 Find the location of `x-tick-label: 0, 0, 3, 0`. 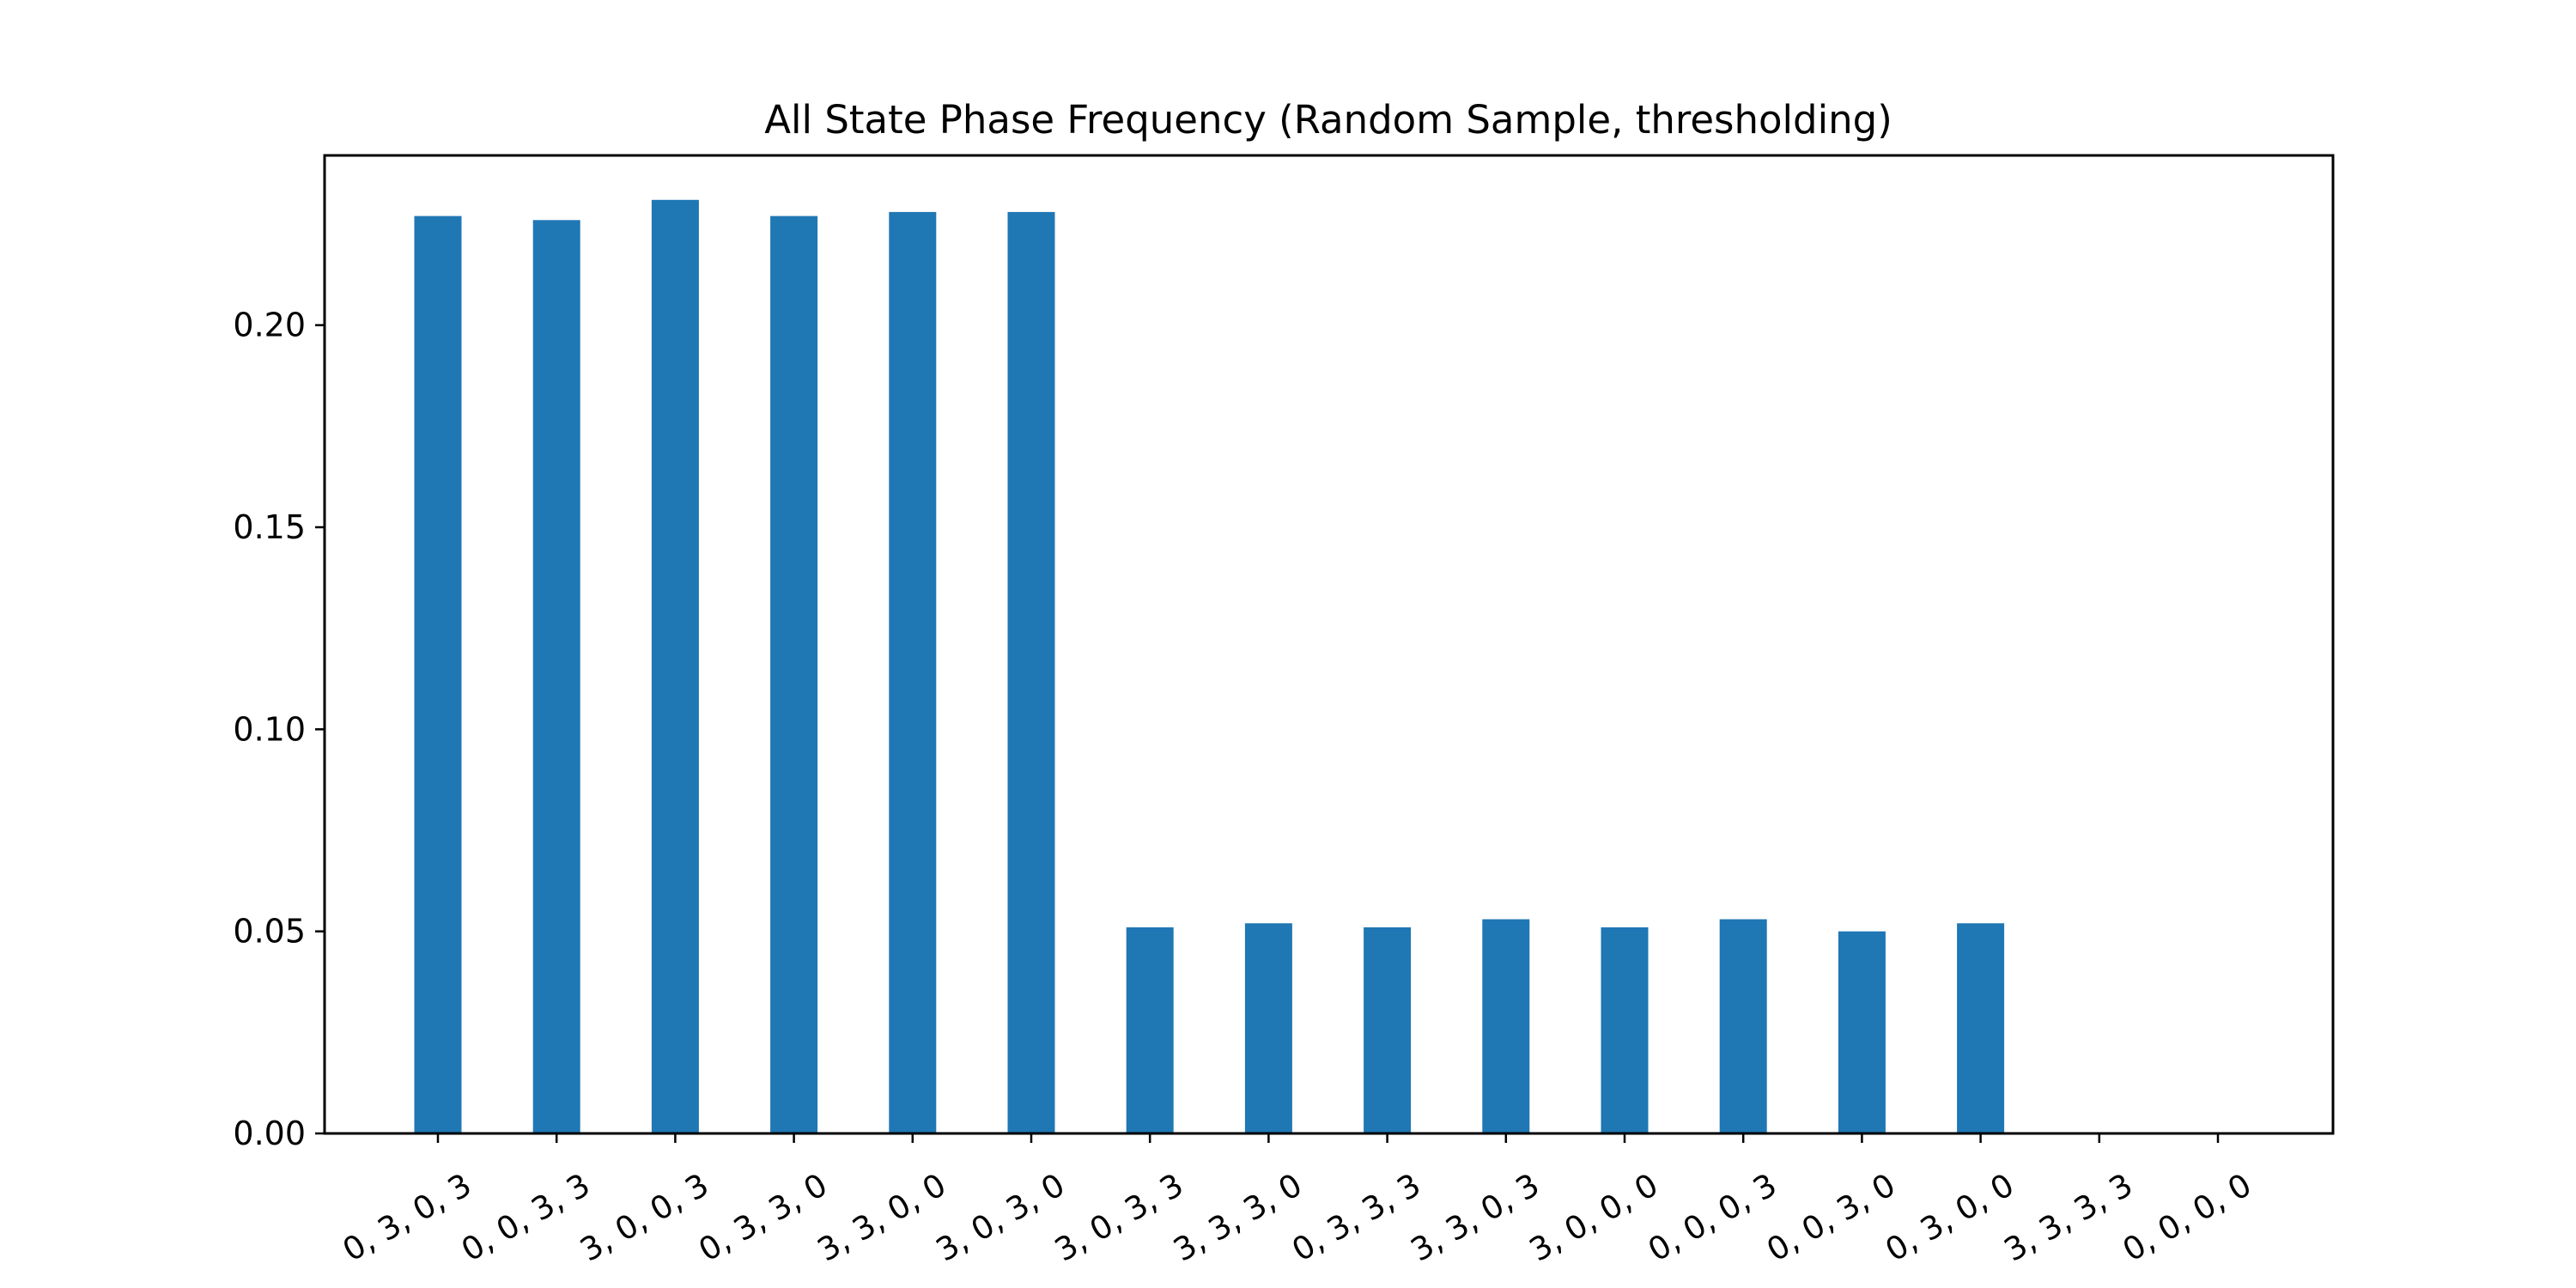

x-tick-label: 0, 0, 3, 0 is located at coordinates (1830, 1217).